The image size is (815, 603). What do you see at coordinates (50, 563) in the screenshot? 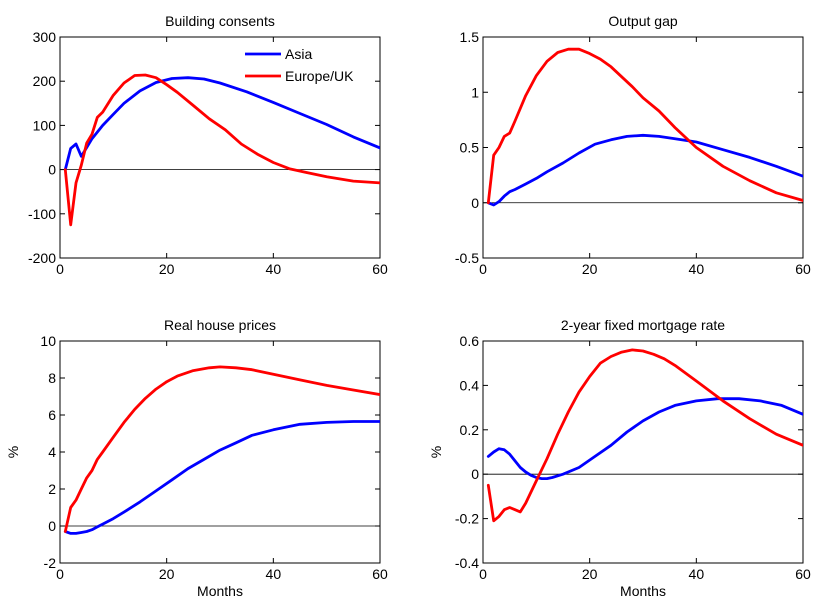
I see `y-tick-label: -2` at bounding box center [50, 563].